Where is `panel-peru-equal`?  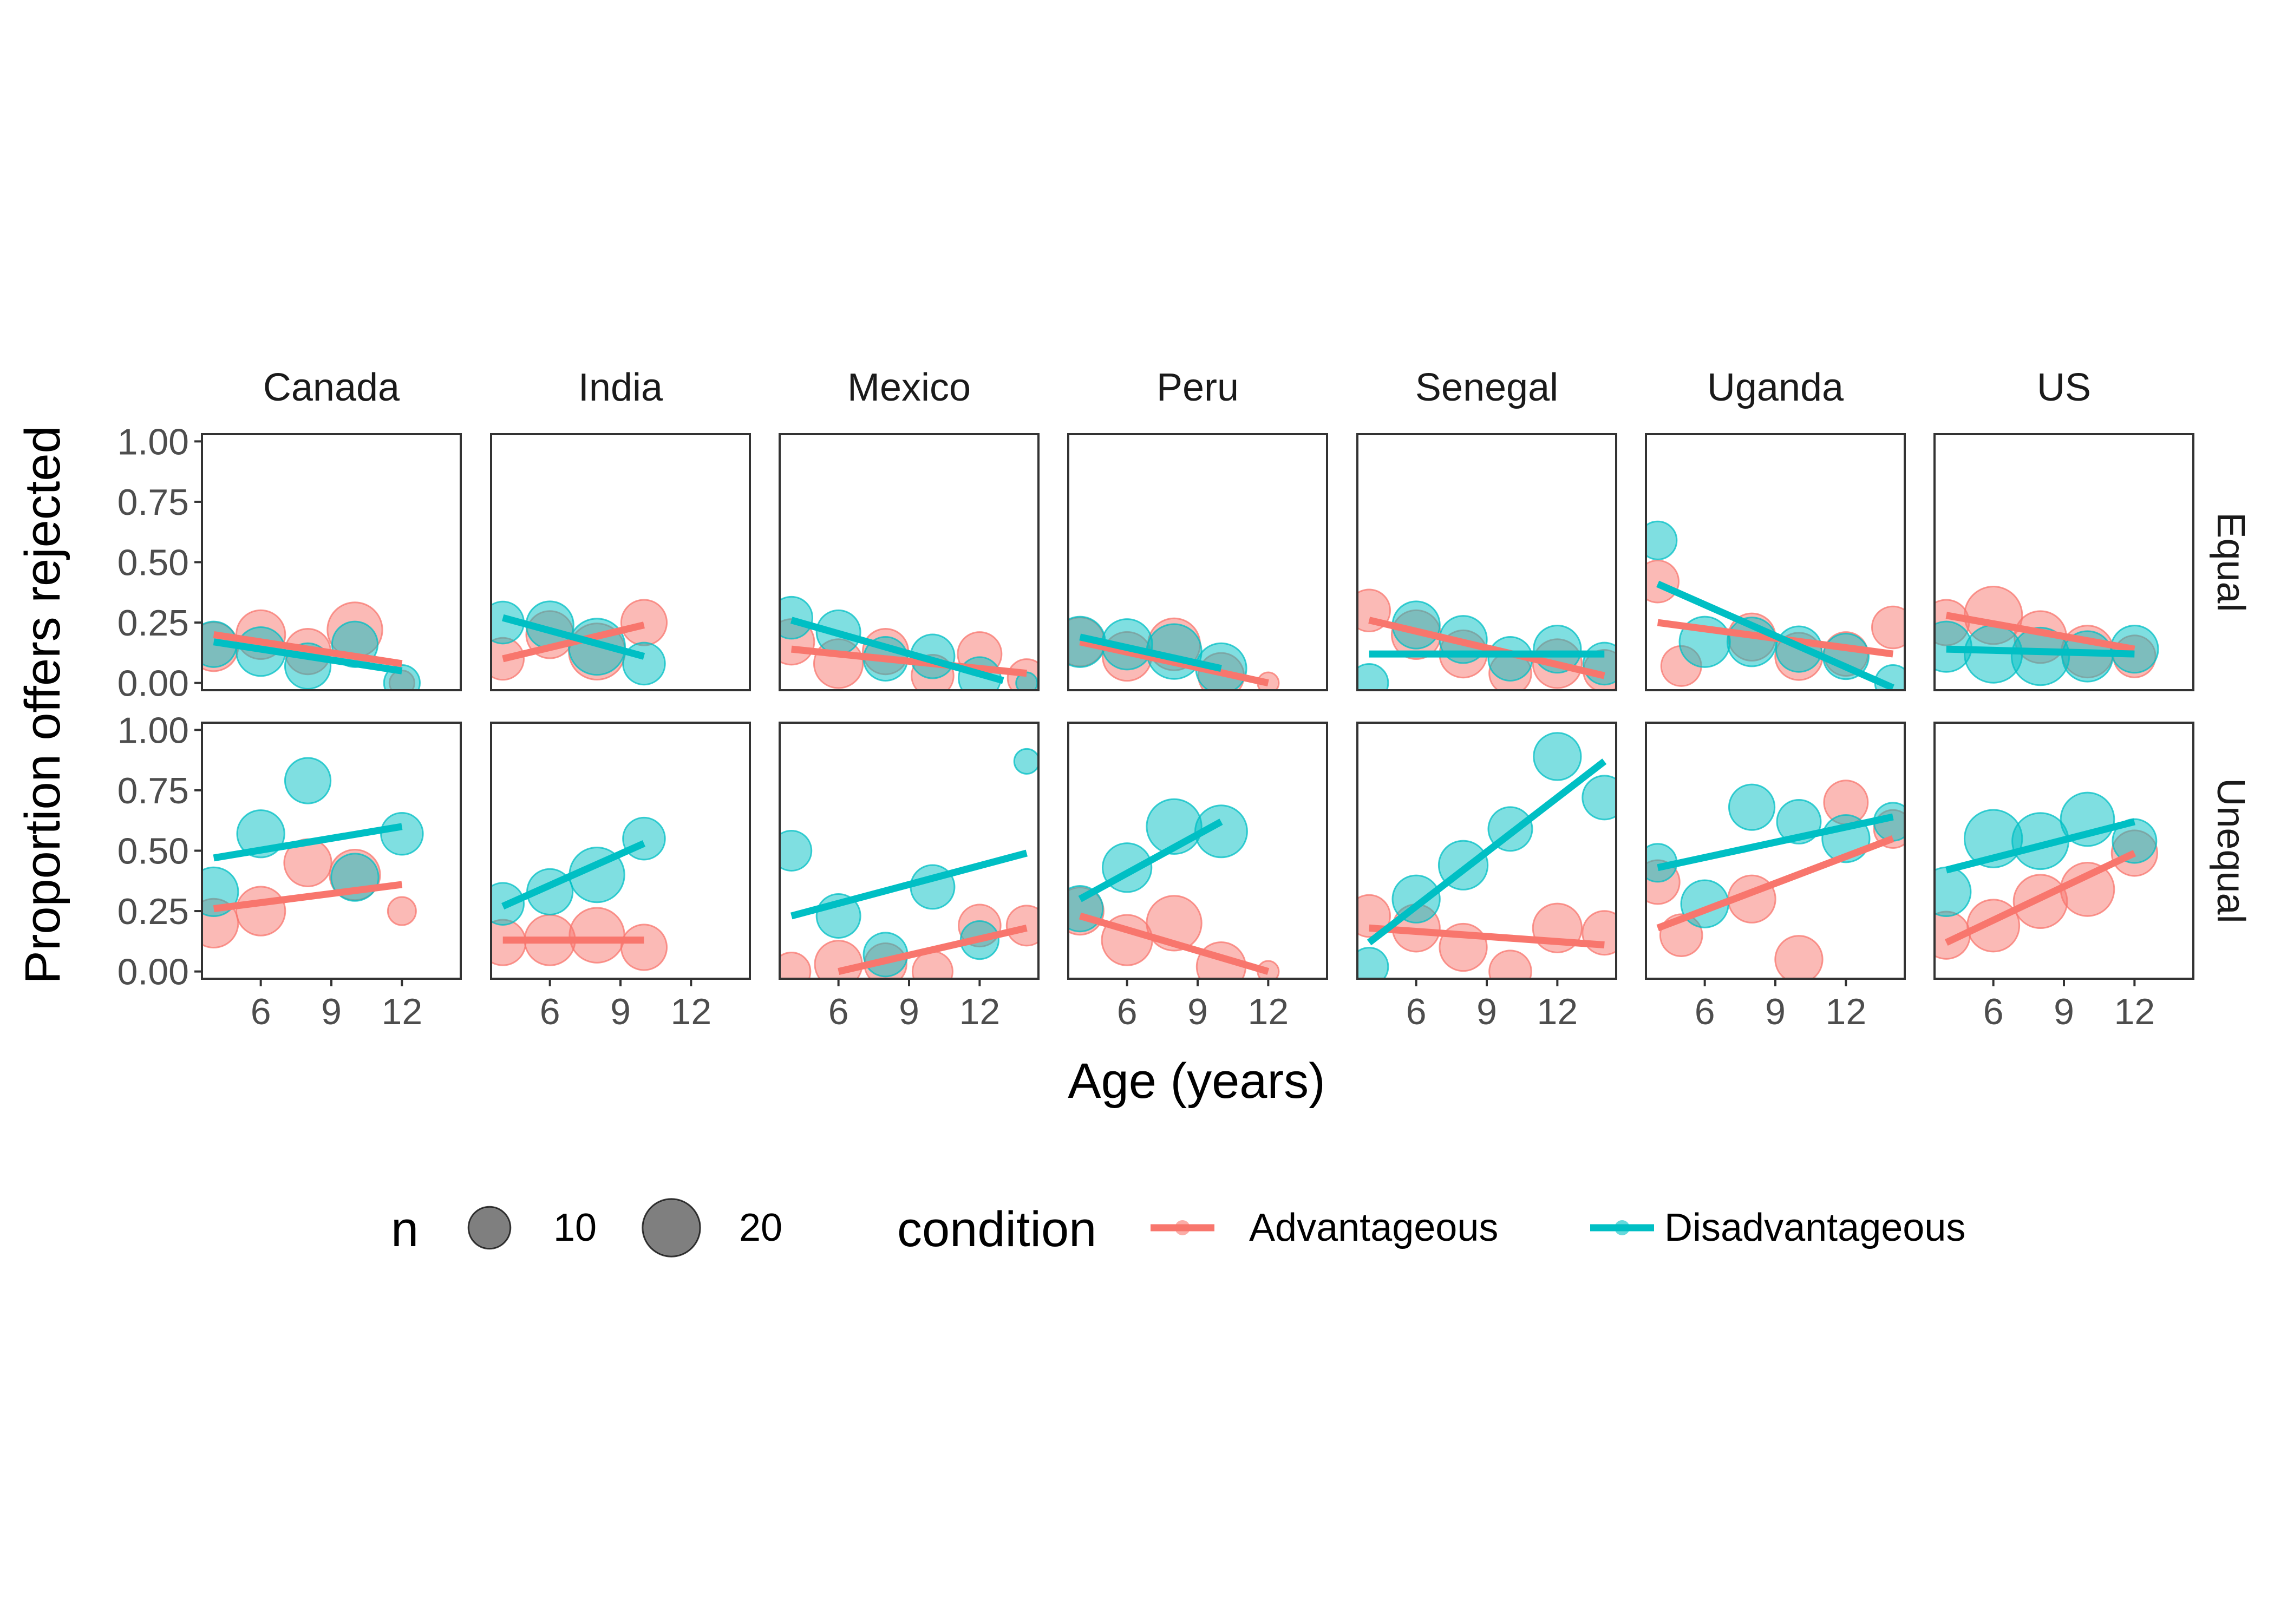
panel-peru-equal is located at coordinates (1198, 562).